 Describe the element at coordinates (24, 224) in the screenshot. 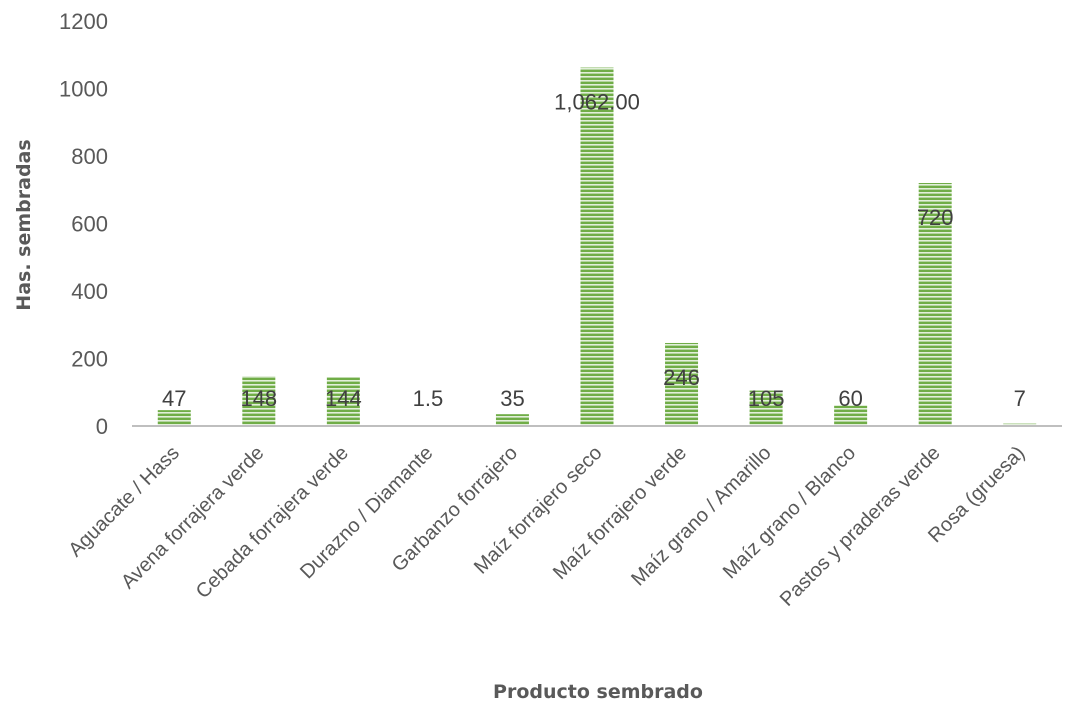

I see `y-axis-title: Has. sembradas` at that location.